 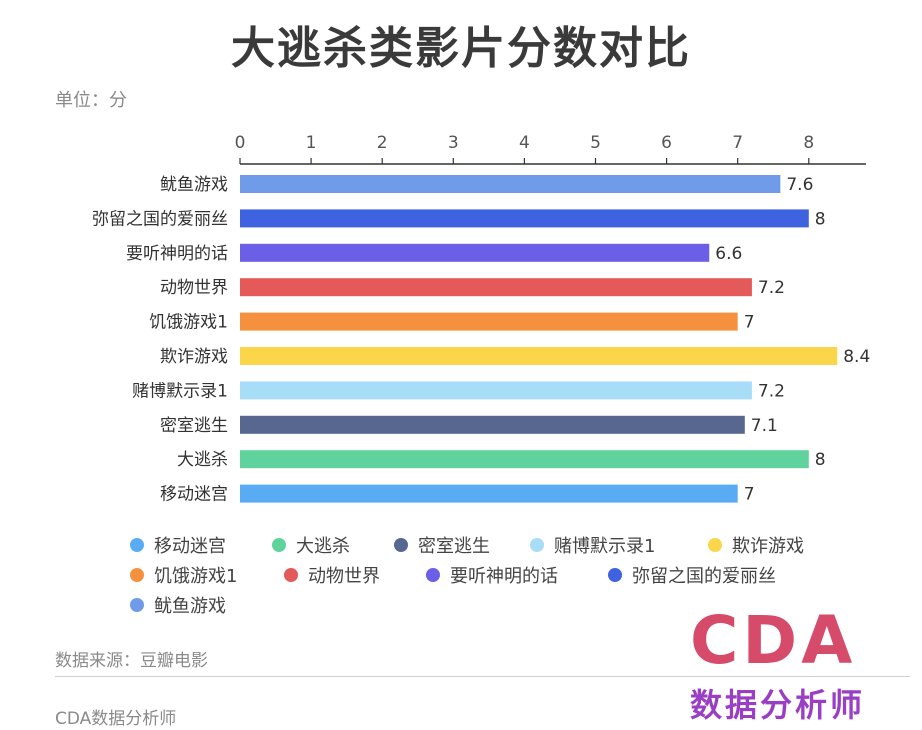 I want to click on legend-label: 大逃杀, so click(x=323, y=546).